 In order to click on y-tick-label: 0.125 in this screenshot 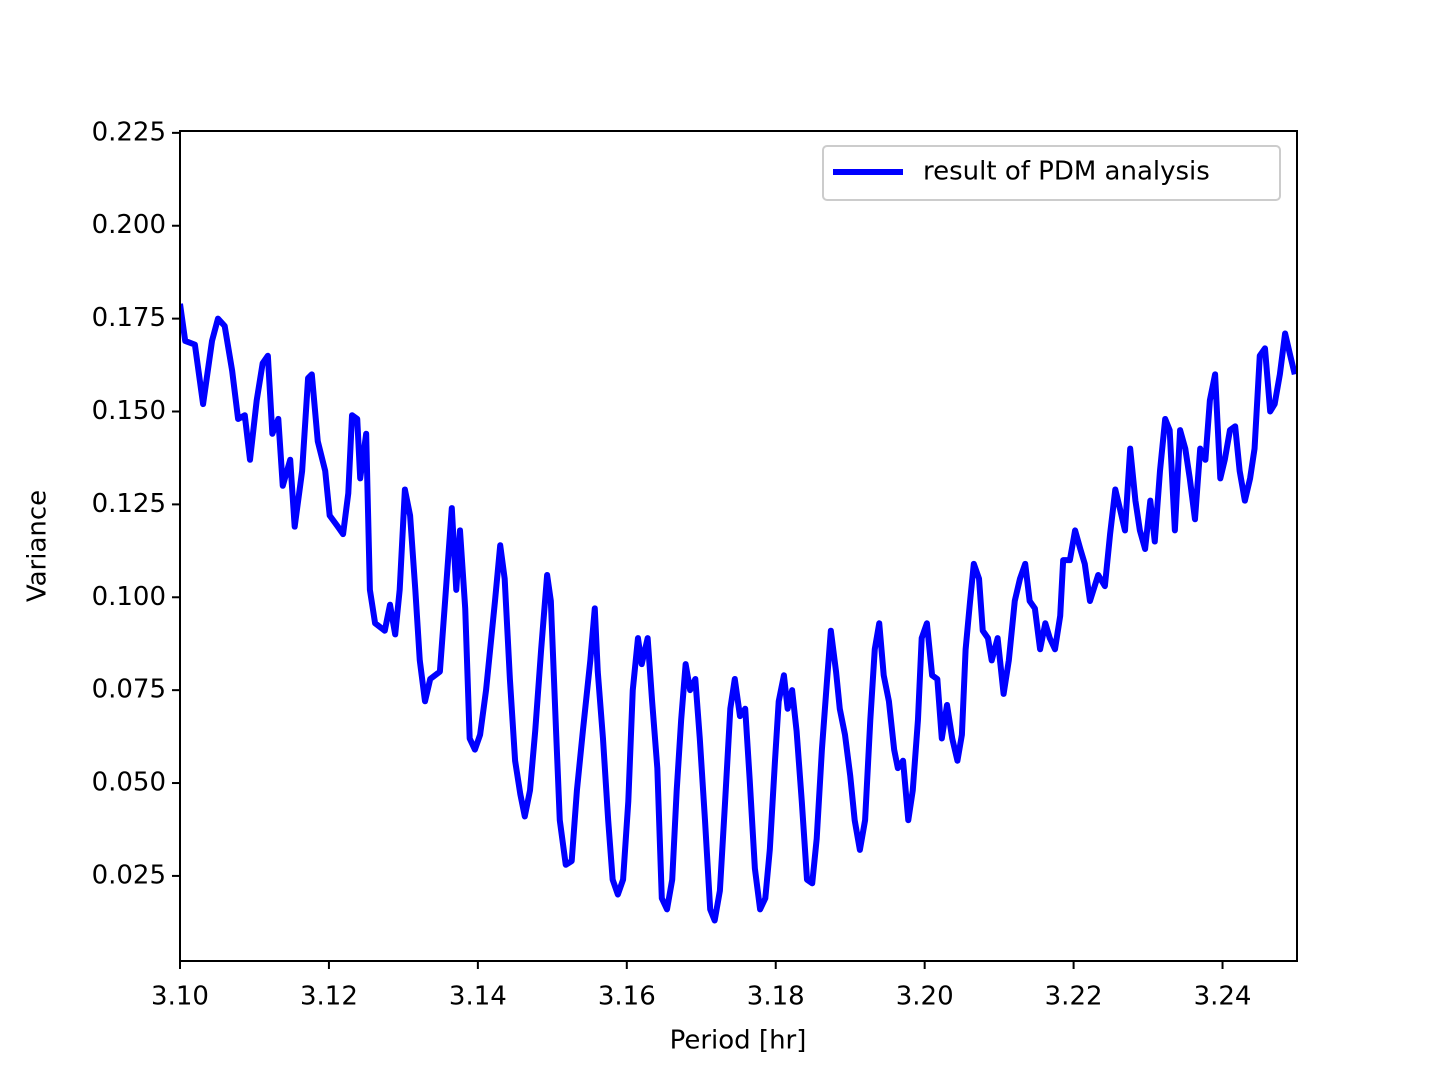, I will do `click(129, 504)`.